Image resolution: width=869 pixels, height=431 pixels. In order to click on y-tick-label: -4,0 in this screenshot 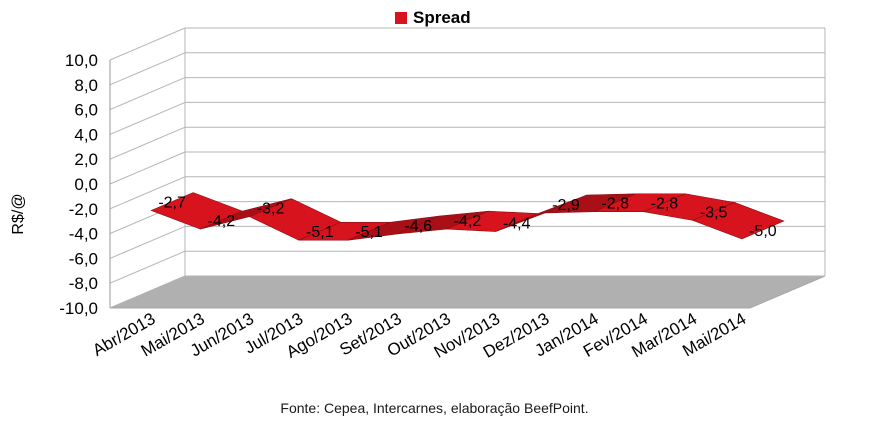, I will do `click(83, 234)`.